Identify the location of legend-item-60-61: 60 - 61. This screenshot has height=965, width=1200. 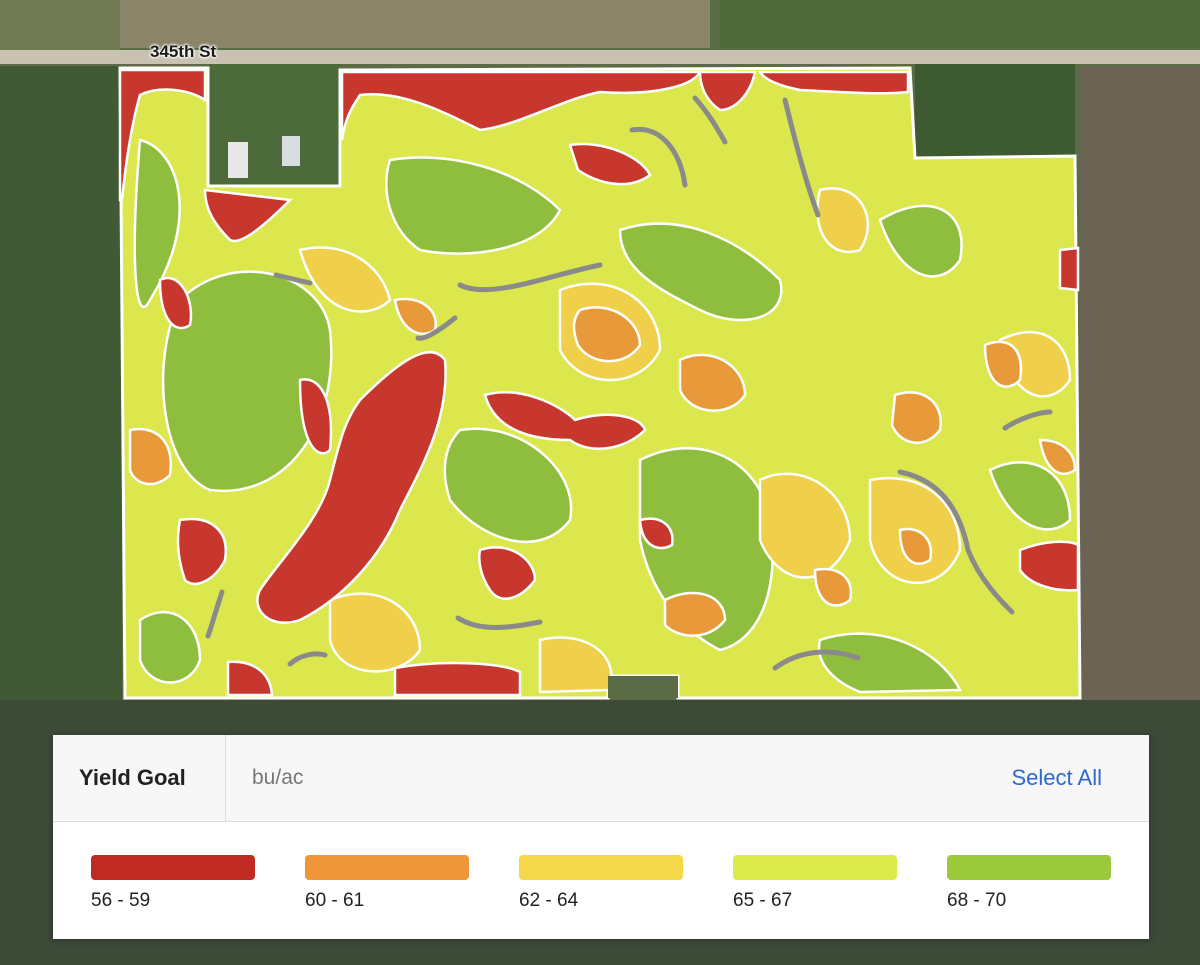
(387, 883).